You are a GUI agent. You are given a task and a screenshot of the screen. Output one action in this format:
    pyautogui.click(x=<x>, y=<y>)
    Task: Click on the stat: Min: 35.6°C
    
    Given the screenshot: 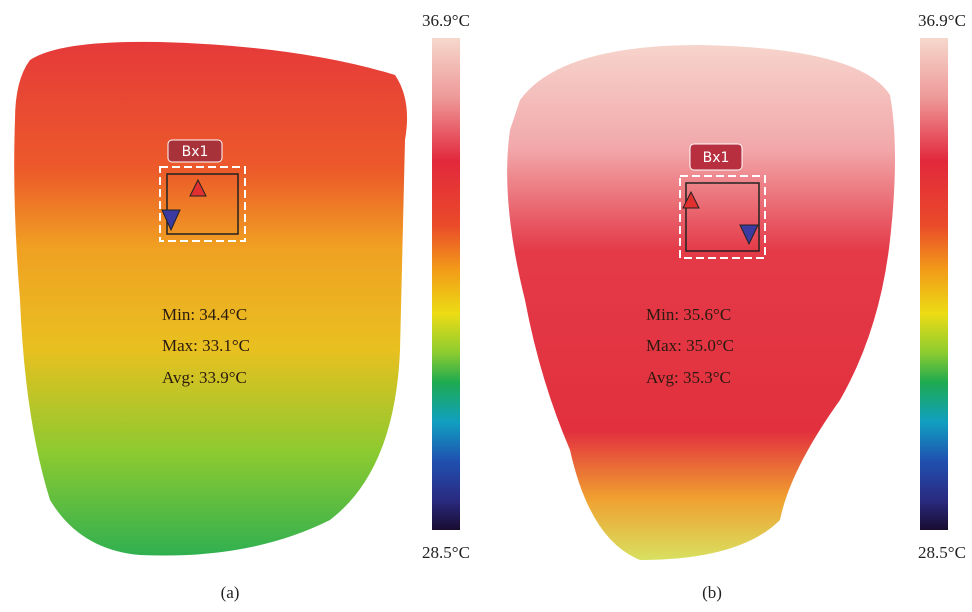 What is the action you would take?
    pyautogui.click(x=688, y=314)
    